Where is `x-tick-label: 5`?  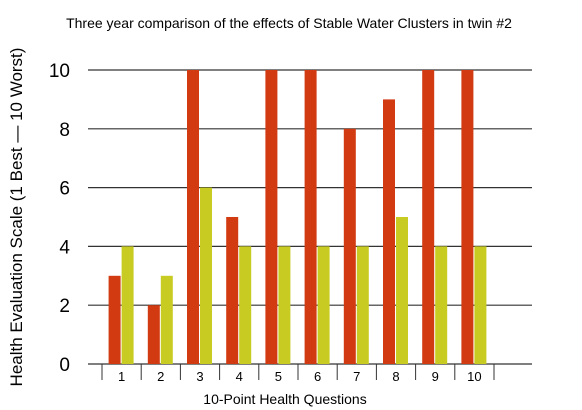 x-tick-label: 5 is located at coordinates (278, 376).